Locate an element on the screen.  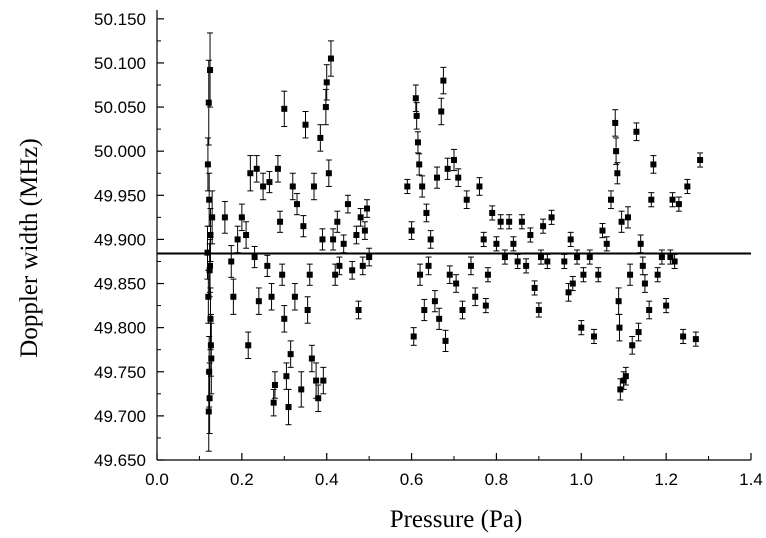
y-tick-label: 50.150 is located at coordinates (120, 19).